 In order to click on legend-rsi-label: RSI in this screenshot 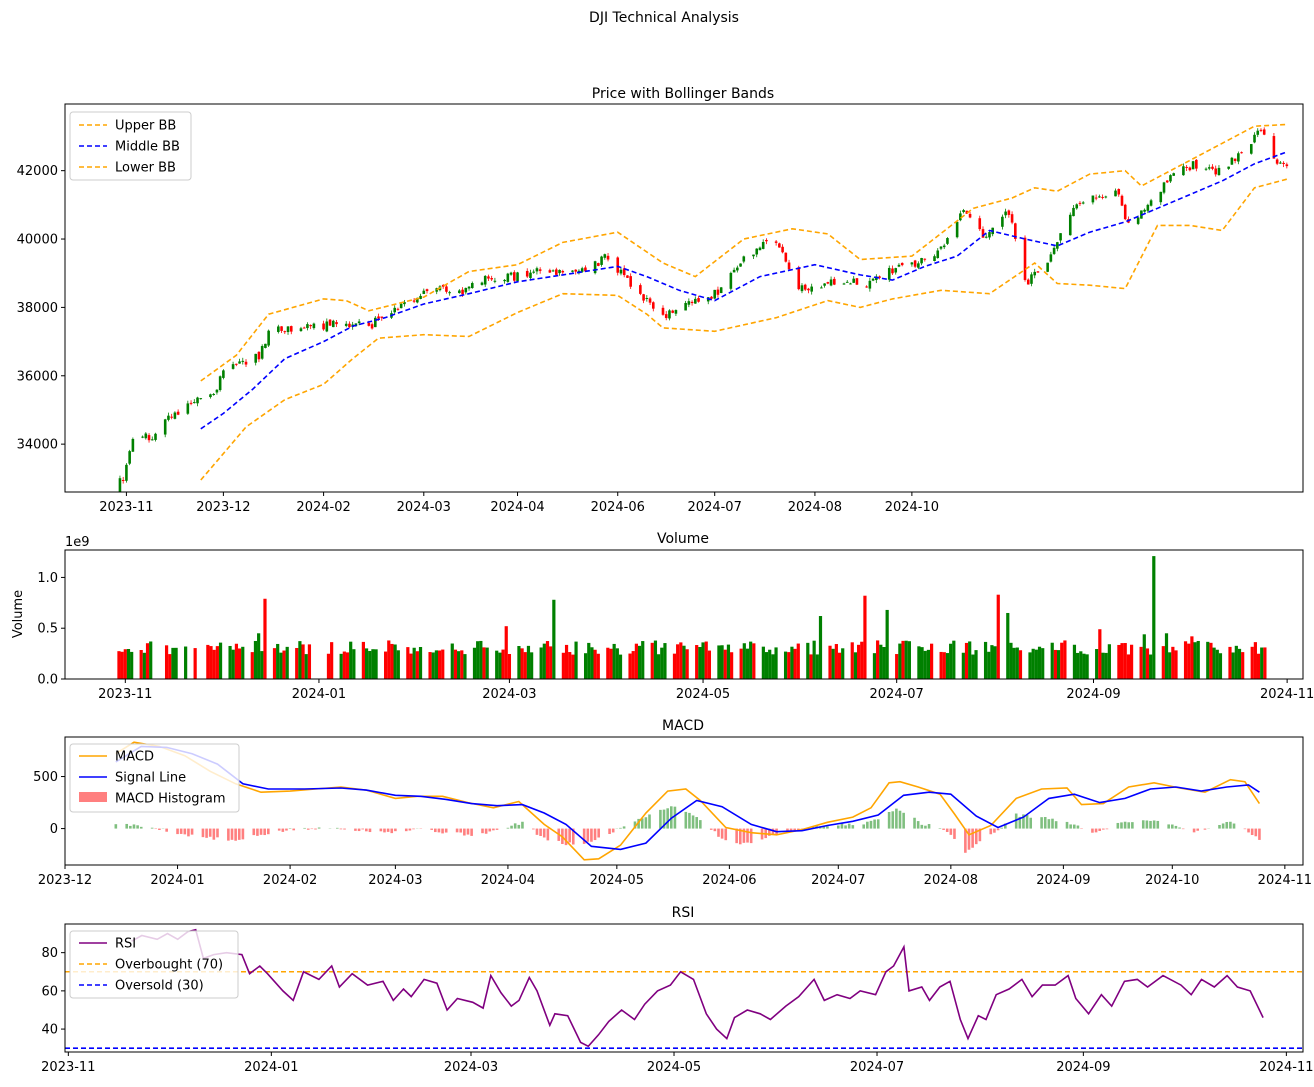, I will do `click(125, 944)`.